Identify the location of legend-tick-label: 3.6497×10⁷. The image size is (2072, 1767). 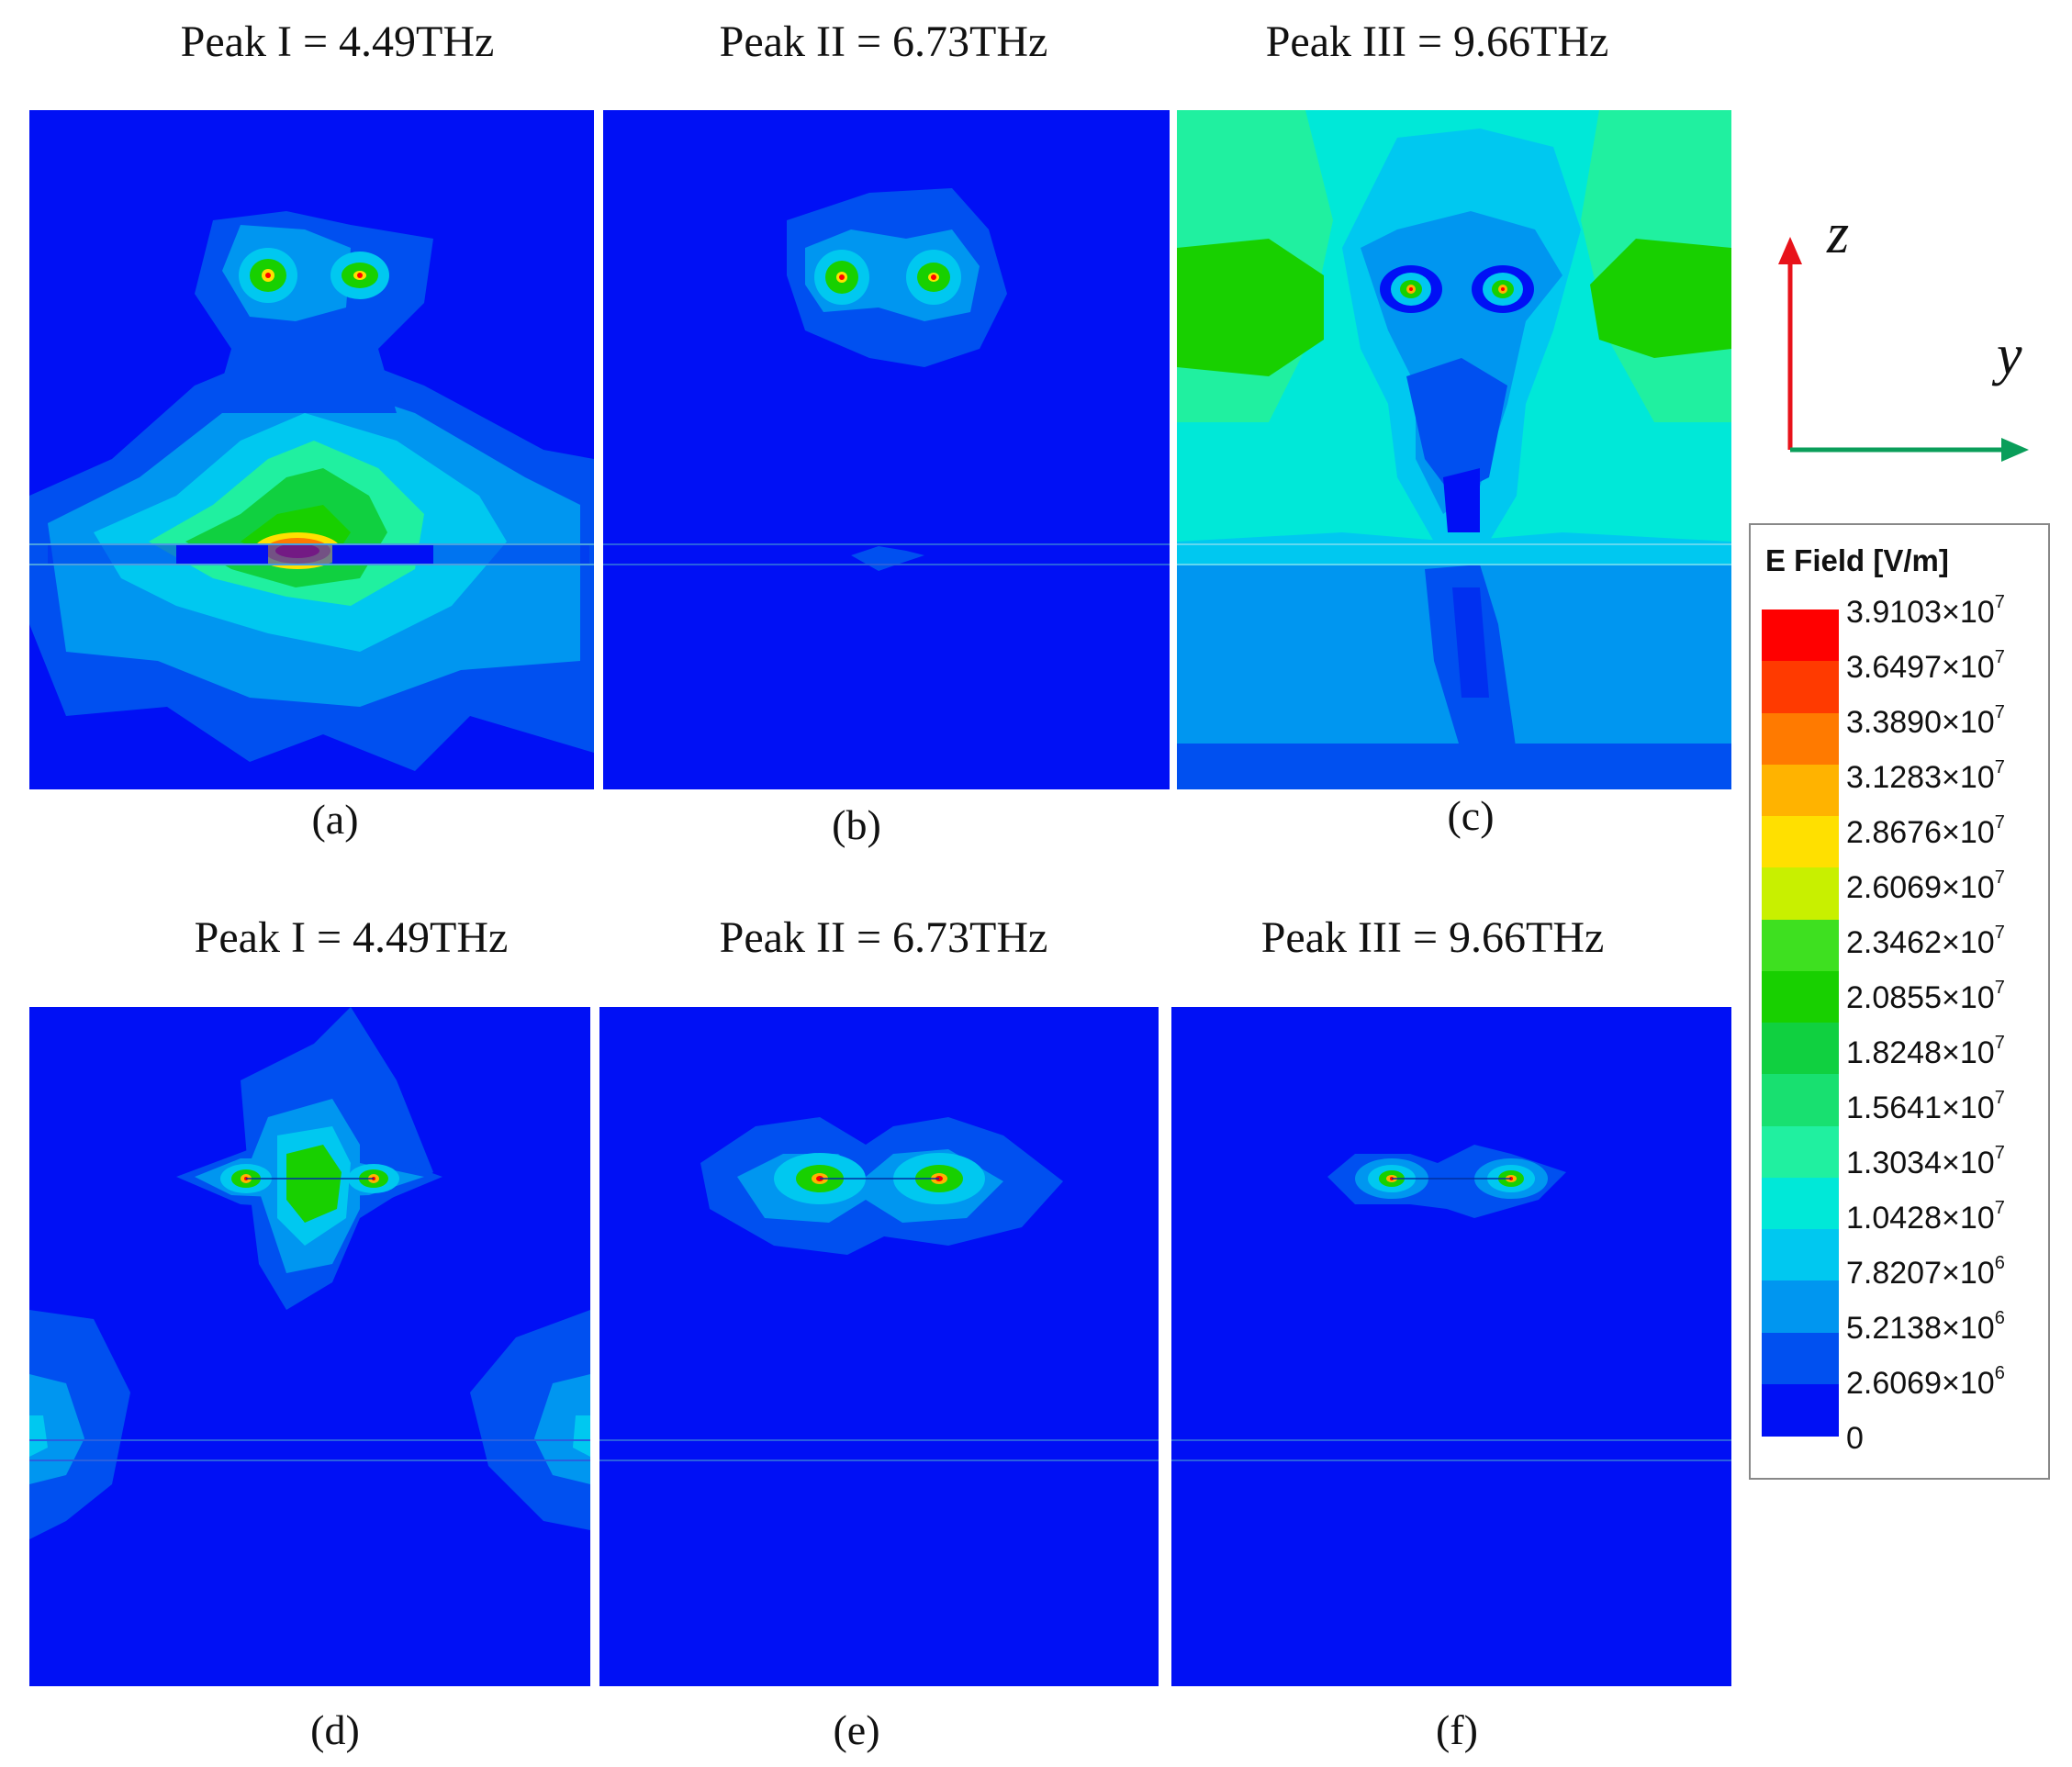
(1925, 666).